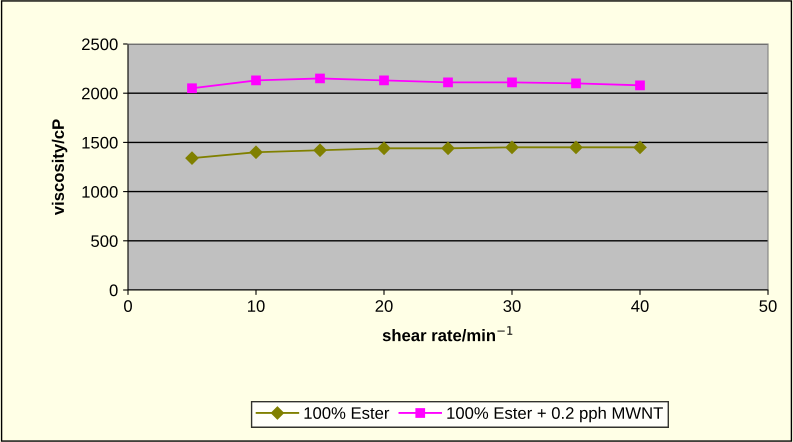  What do you see at coordinates (114, 290) in the screenshot?
I see `y-tick-label: 0` at bounding box center [114, 290].